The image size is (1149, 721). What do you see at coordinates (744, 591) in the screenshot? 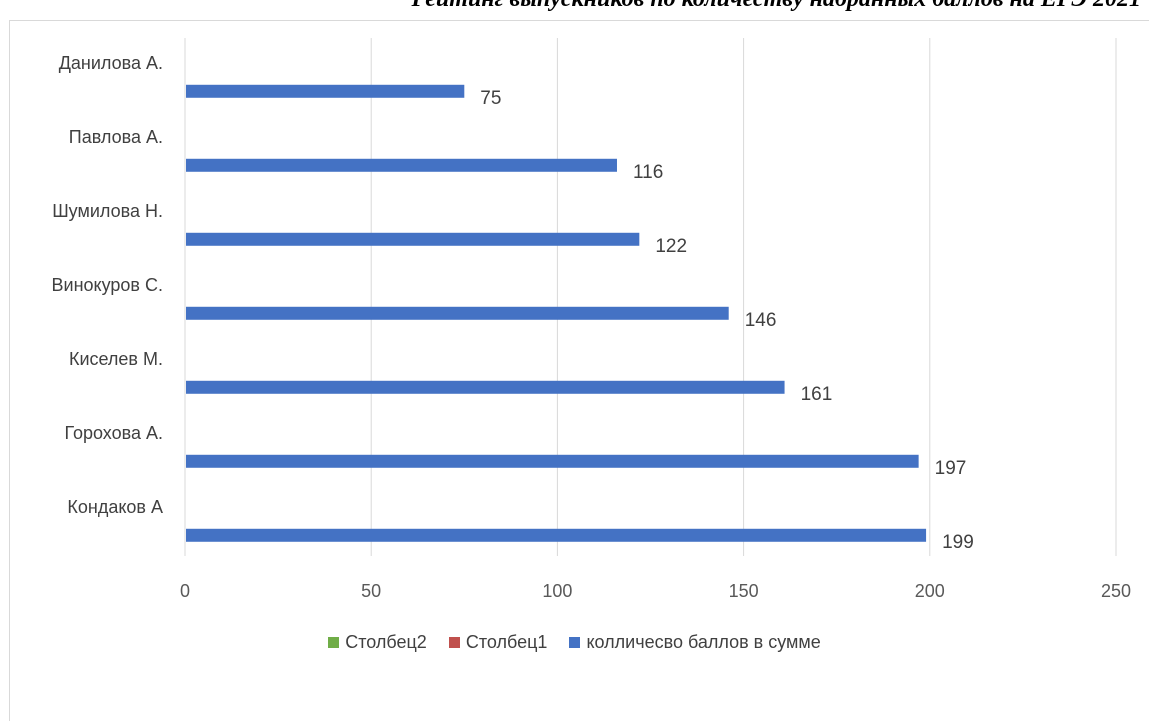
I see `x-tick-label: 150` at bounding box center [744, 591].